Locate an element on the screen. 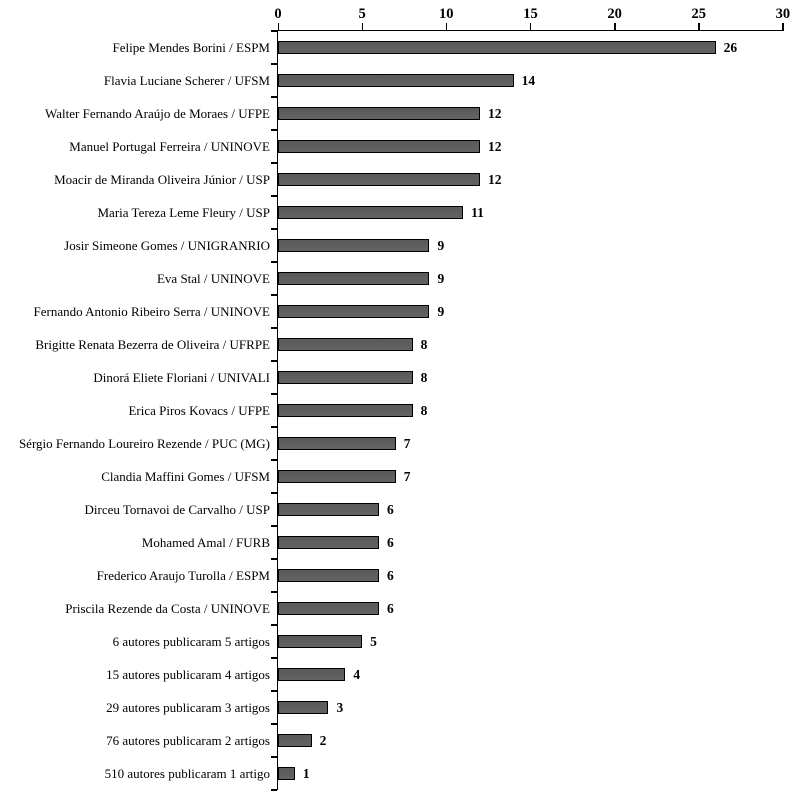 The width and height of the screenshot is (805, 805). category-label: 15 autores publicaram 4 artigos is located at coordinates (188, 674).